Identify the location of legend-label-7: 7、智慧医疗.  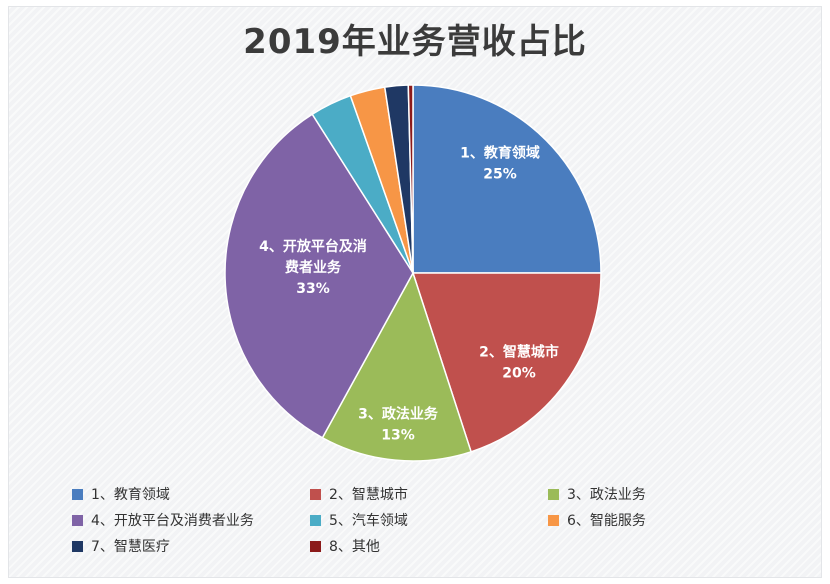
(130, 547).